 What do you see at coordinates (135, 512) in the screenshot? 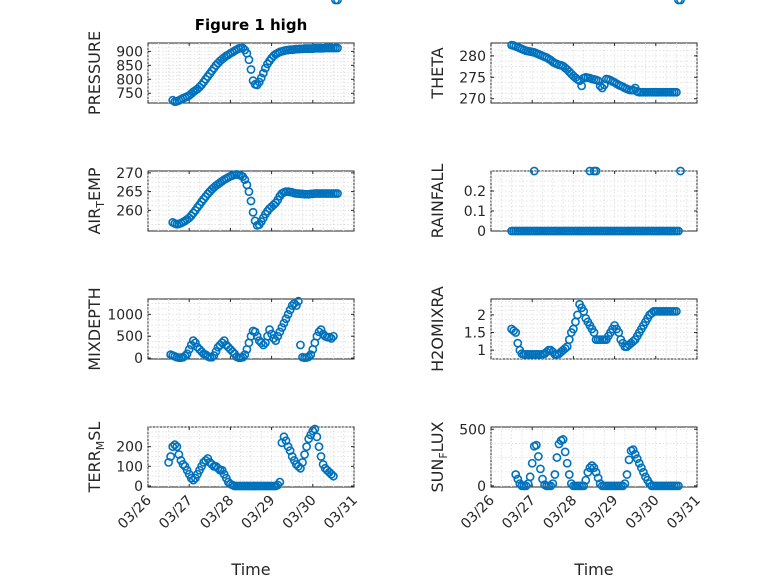
I see `x-tick-label: 03/26` at bounding box center [135, 512].